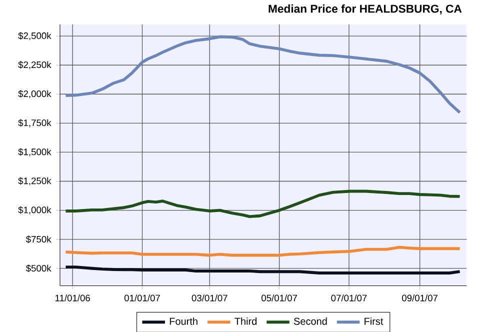 The image size is (480, 332). I want to click on y-tick-label: $2,000k, so click(35, 94).